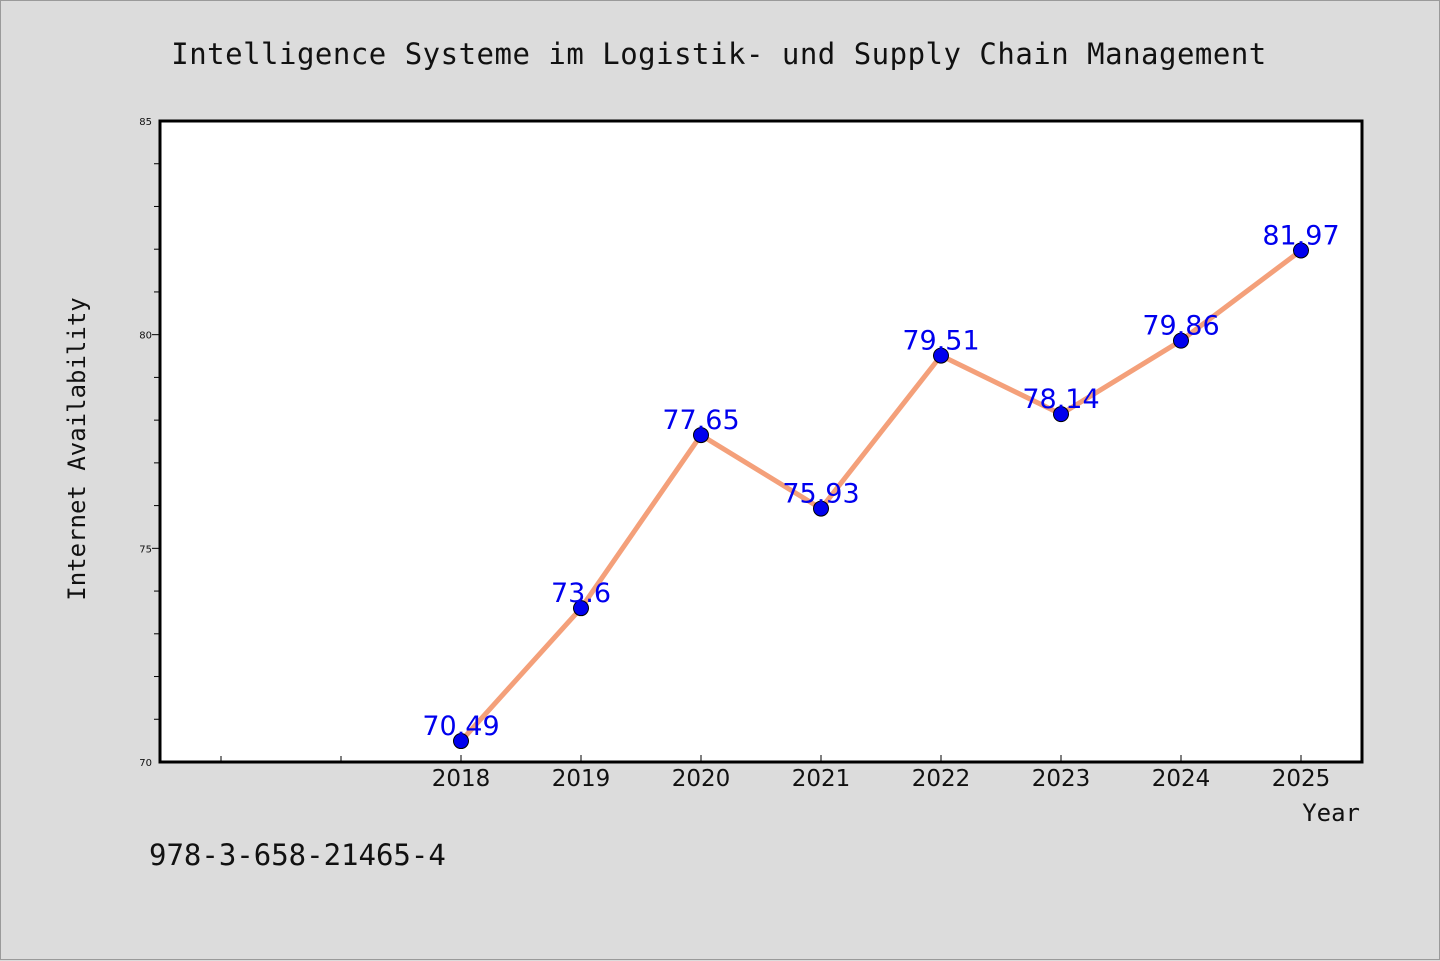  Describe the element at coordinates (701, 779) in the screenshot. I see `x-tick-label: 2020` at that location.